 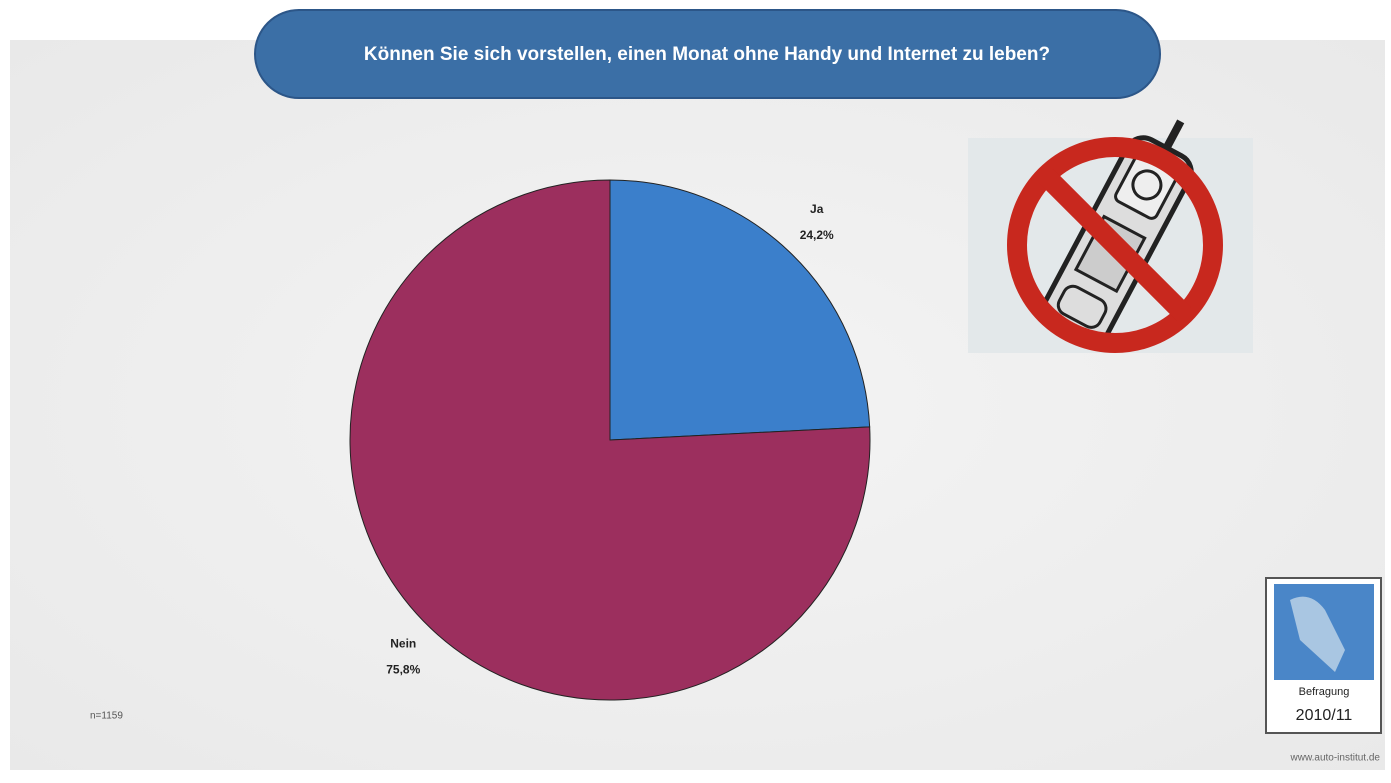 I want to click on no-phone-icon, so click(x=1110, y=236).